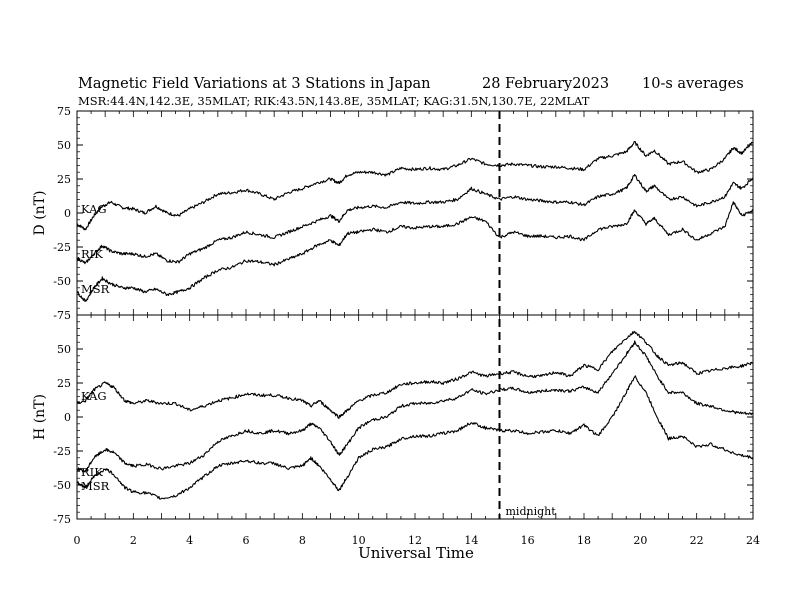 The image size is (792, 612). What do you see at coordinates (40, 213) in the screenshot?
I see `y-axis-label: D (nT)` at bounding box center [40, 213].